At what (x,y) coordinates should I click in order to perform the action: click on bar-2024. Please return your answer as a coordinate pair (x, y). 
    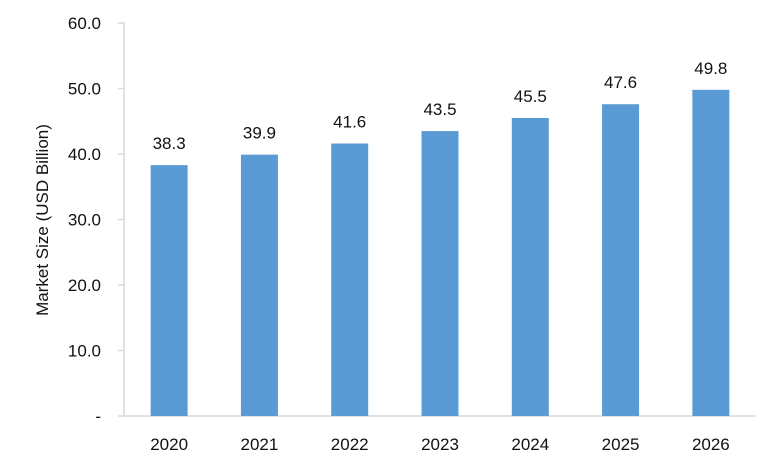
    Looking at the image, I should click on (530, 266).